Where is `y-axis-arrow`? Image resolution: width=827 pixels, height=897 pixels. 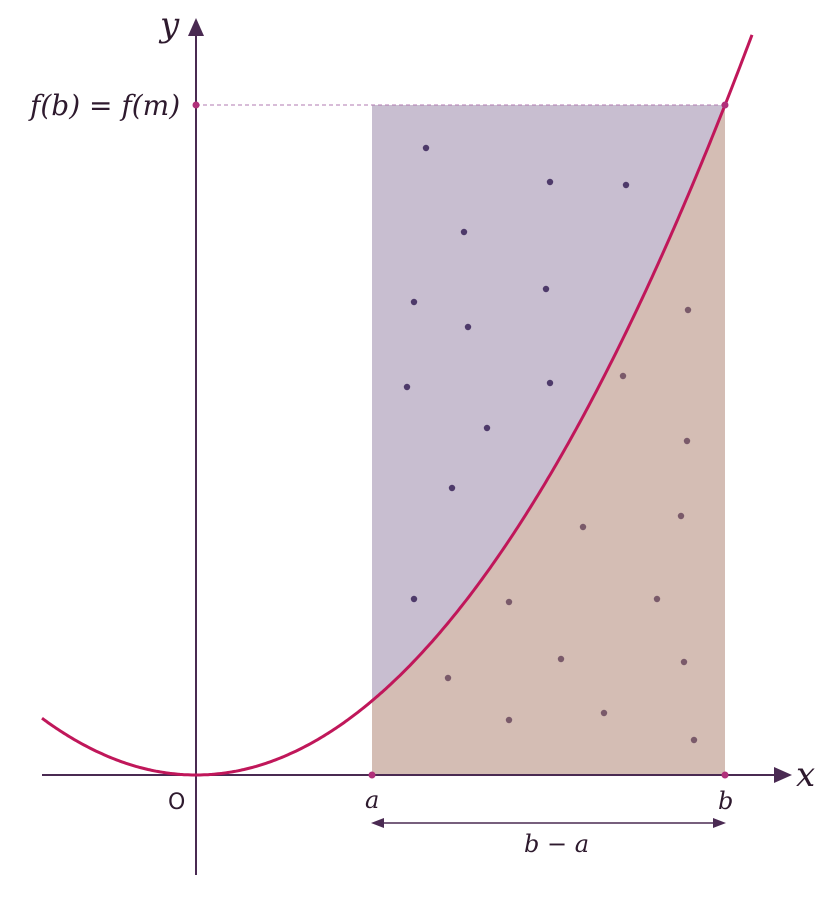 y-axis-arrow is located at coordinates (196, 27).